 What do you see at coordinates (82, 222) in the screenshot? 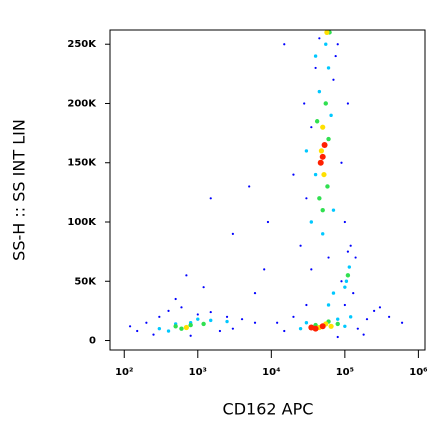
I see `y-tick-label: 100K` at bounding box center [82, 222].